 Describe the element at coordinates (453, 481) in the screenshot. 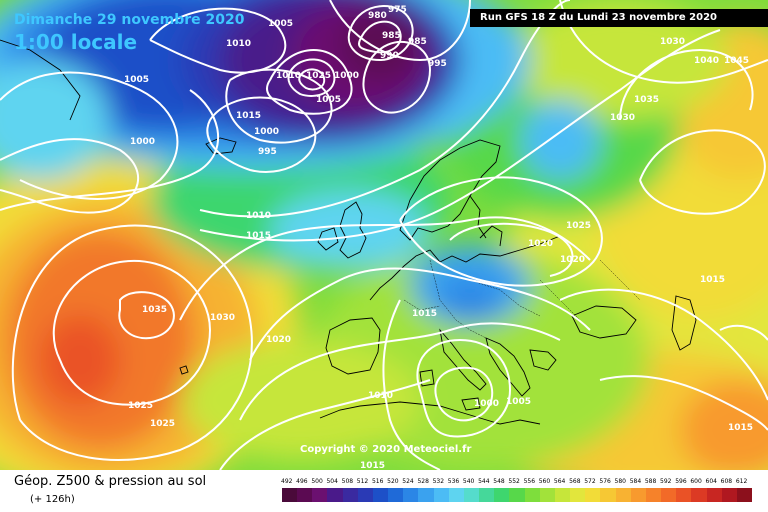

I see `scale-value-label: 536` at that location.